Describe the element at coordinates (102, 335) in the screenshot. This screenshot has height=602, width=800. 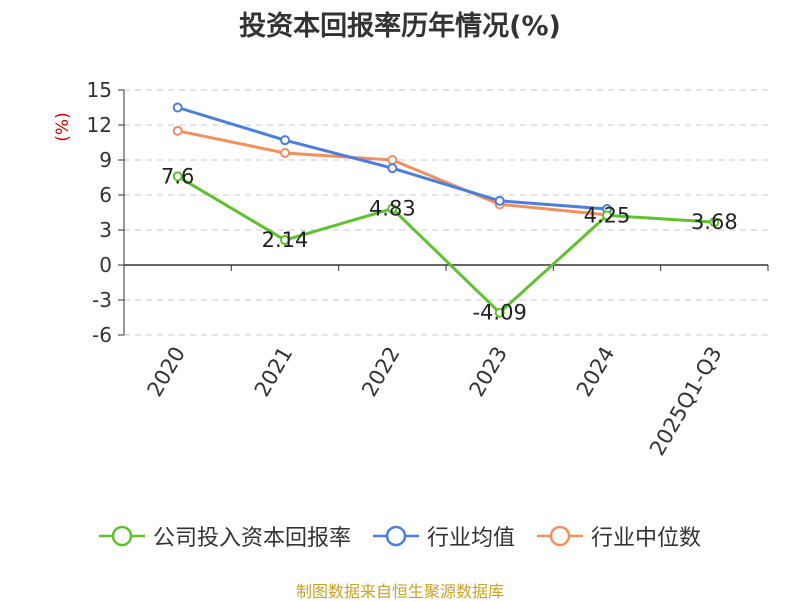
I see `y-tick-label: -6` at that location.